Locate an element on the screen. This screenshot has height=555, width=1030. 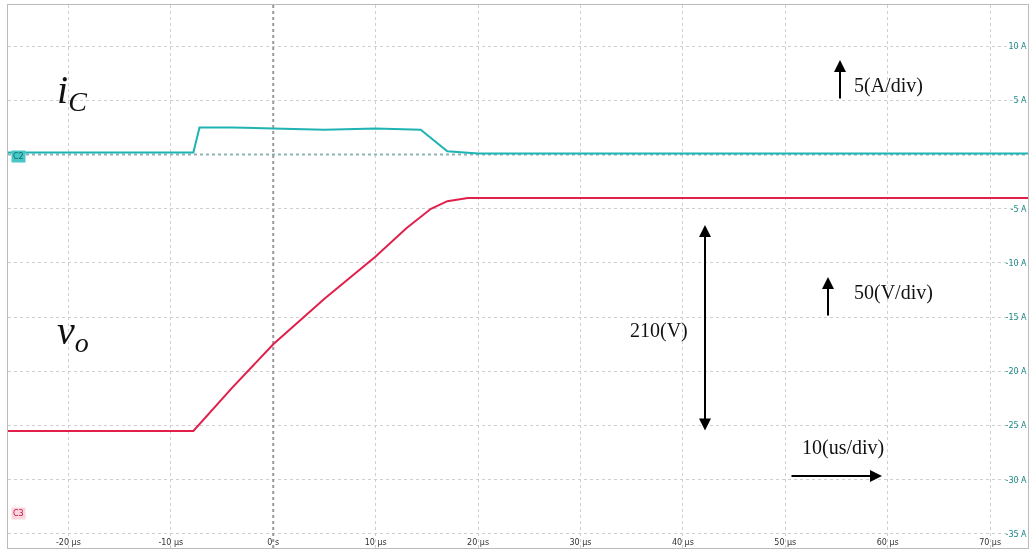
y-tick-label: -30 A is located at coordinates (1016, 480).